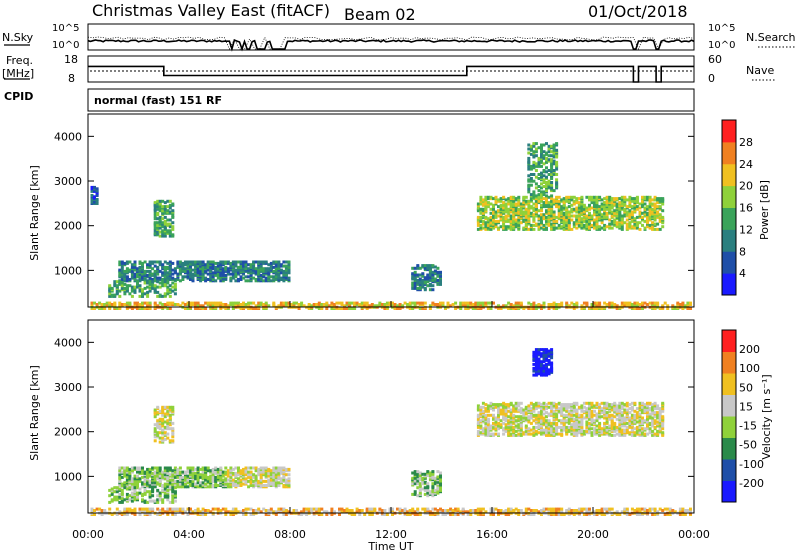 Image resolution: width=800 pixels, height=554 pixels. I want to click on y-tick-label: 2000, so click(68, 226).